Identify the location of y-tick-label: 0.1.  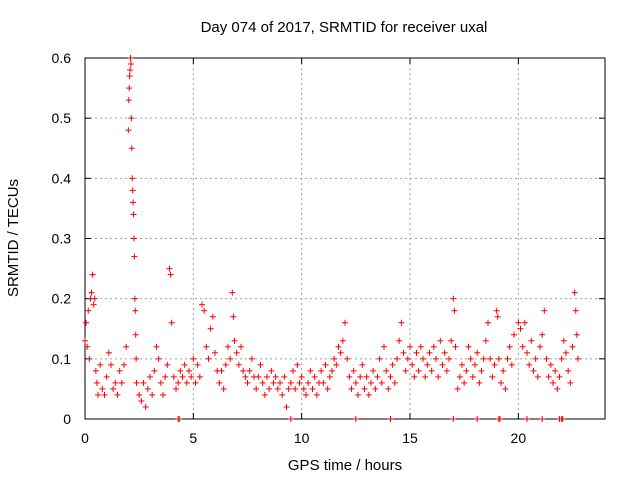
(62, 359).